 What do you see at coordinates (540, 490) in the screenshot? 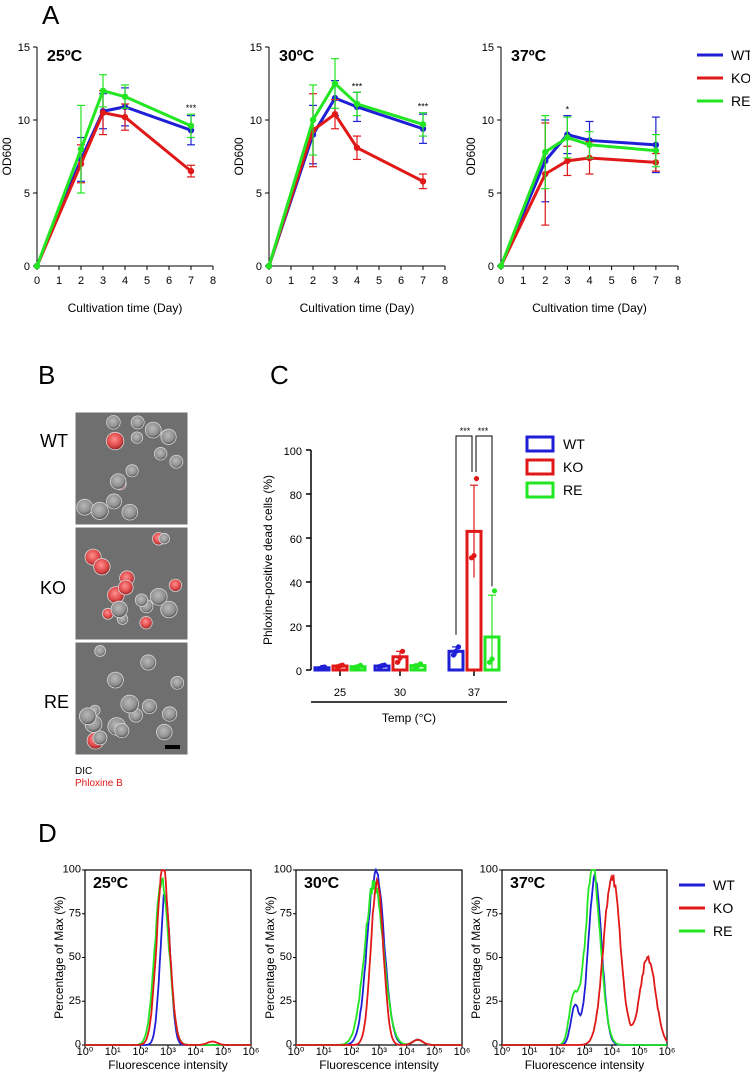
I see `legend-swatch-RE` at bounding box center [540, 490].